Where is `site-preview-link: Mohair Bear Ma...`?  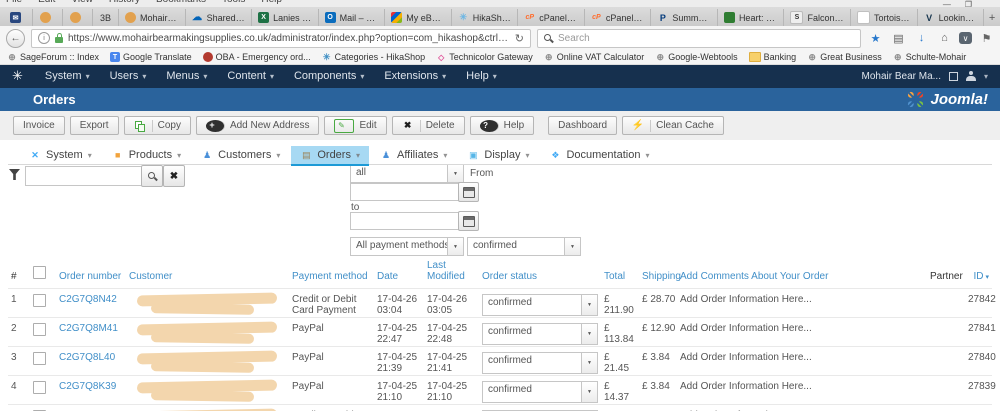 site-preview-link: Mohair Bear Ma... is located at coordinates (901, 76).